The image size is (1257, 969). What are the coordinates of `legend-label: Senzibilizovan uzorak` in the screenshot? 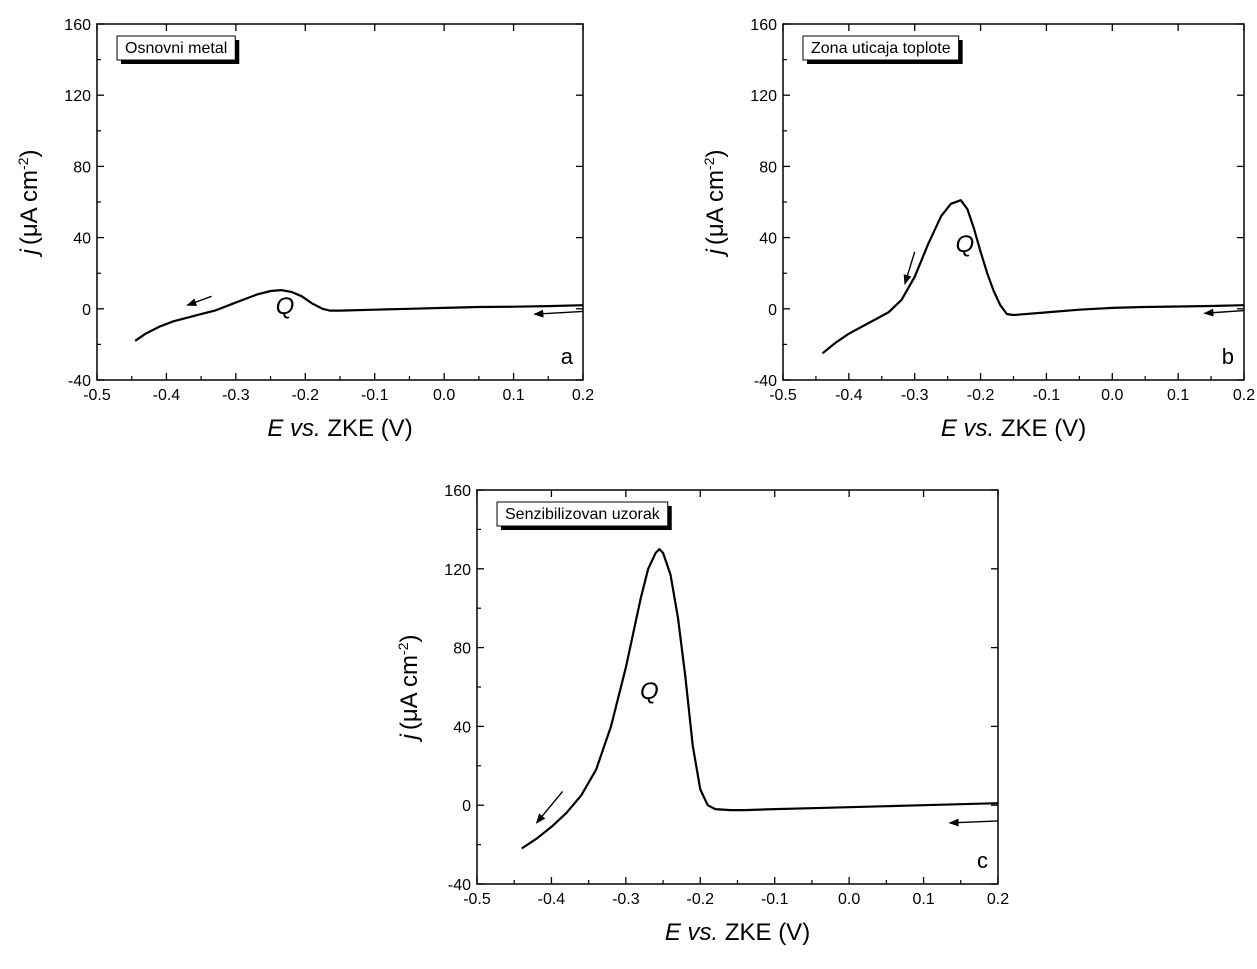 It's located at (583, 514).